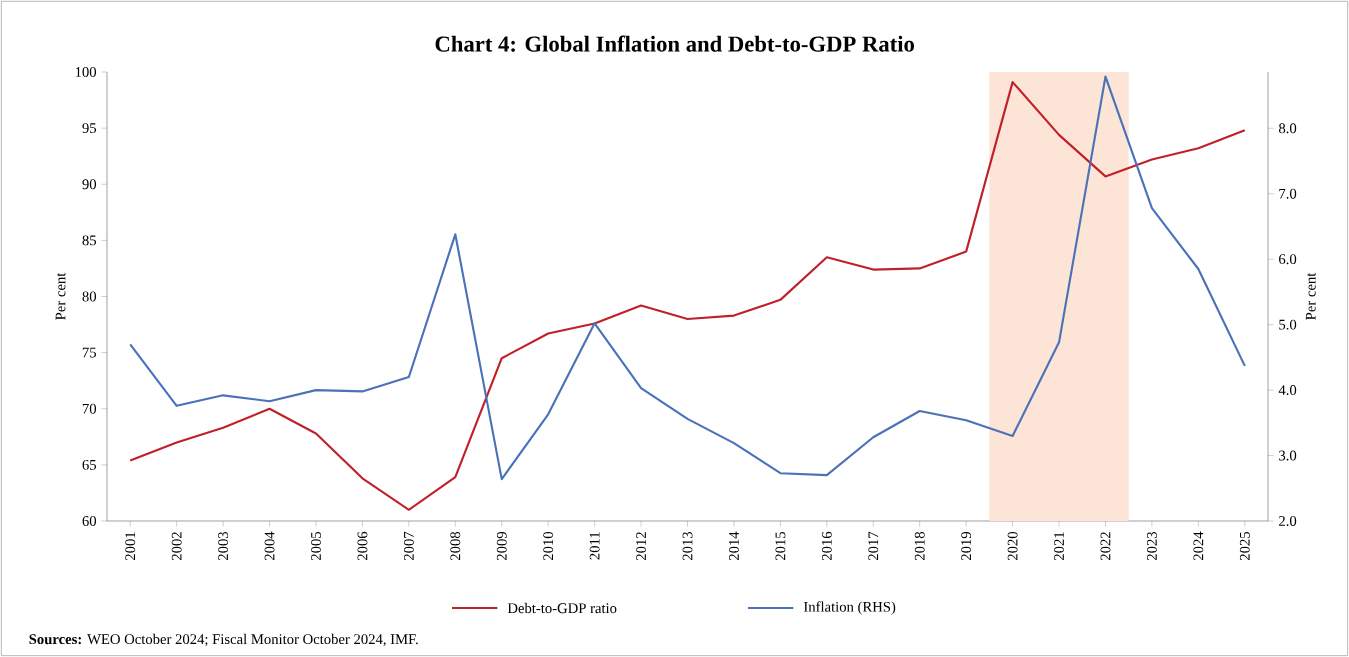 The image size is (1349, 657). I want to click on x-tick-label: 2021, so click(1059, 546).